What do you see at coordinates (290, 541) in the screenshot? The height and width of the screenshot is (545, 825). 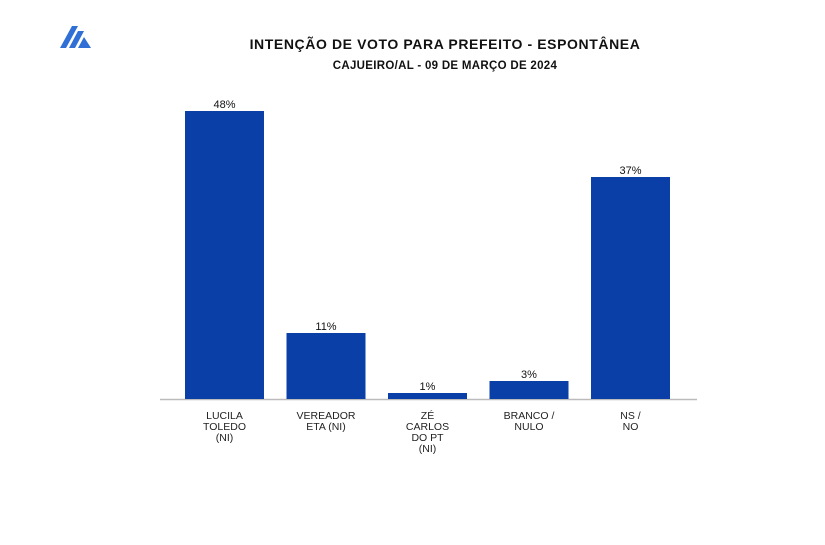 I see `source-footnote` at bounding box center [290, 541].